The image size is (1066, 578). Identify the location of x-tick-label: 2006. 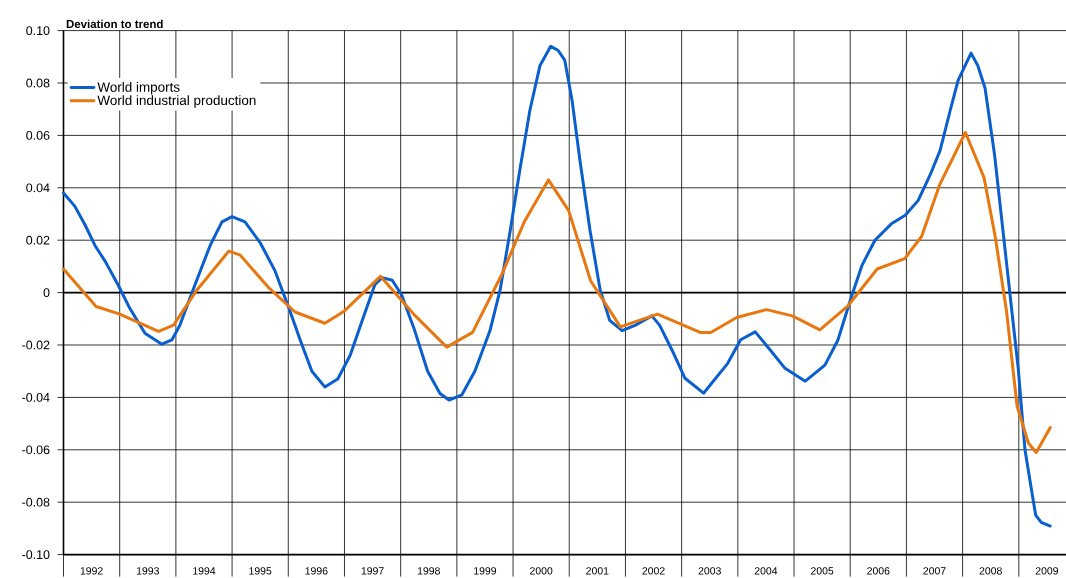
(878, 571).